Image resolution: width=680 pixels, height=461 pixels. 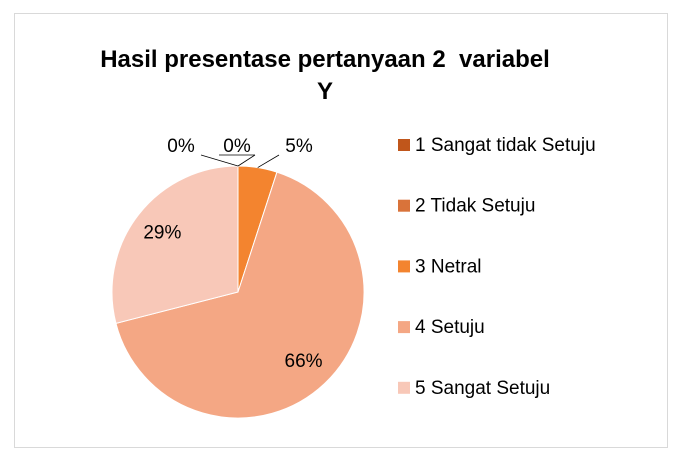 I want to click on pie-slice, so click(x=175, y=244).